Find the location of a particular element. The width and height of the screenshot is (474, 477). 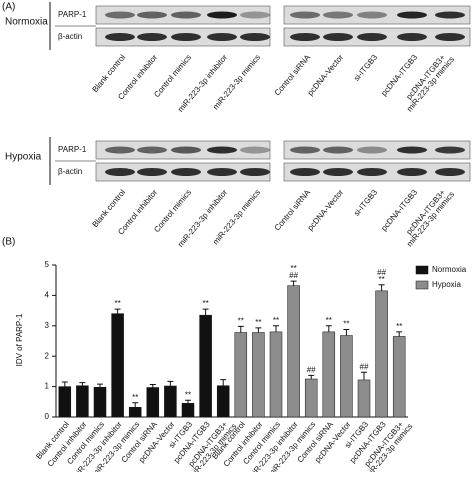

row-label: PARP-1 is located at coordinates (72, 149).